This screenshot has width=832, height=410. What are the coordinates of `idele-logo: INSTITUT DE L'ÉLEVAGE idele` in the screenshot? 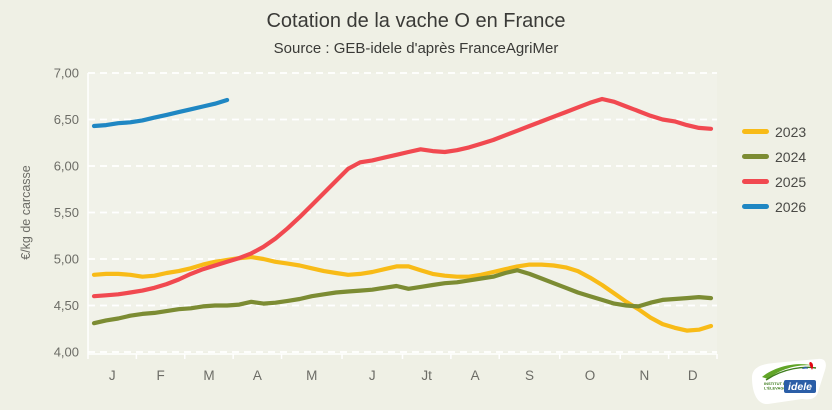 It's located at (789, 381).